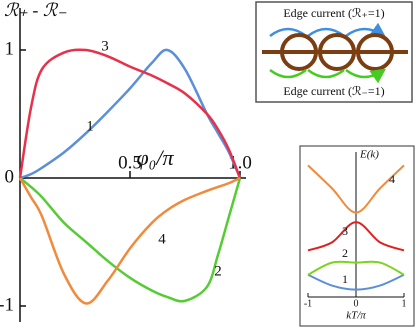  Describe the element at coordinates (10, 176) in the screenshot. I see `y-tick-label: 0` at that location.